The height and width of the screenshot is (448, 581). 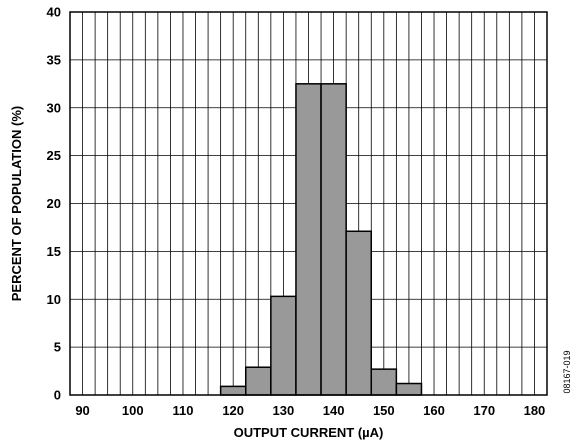 I want to click on x-axis-title: OUTPUT CURRENT (µA), so click(x=309, y=432).